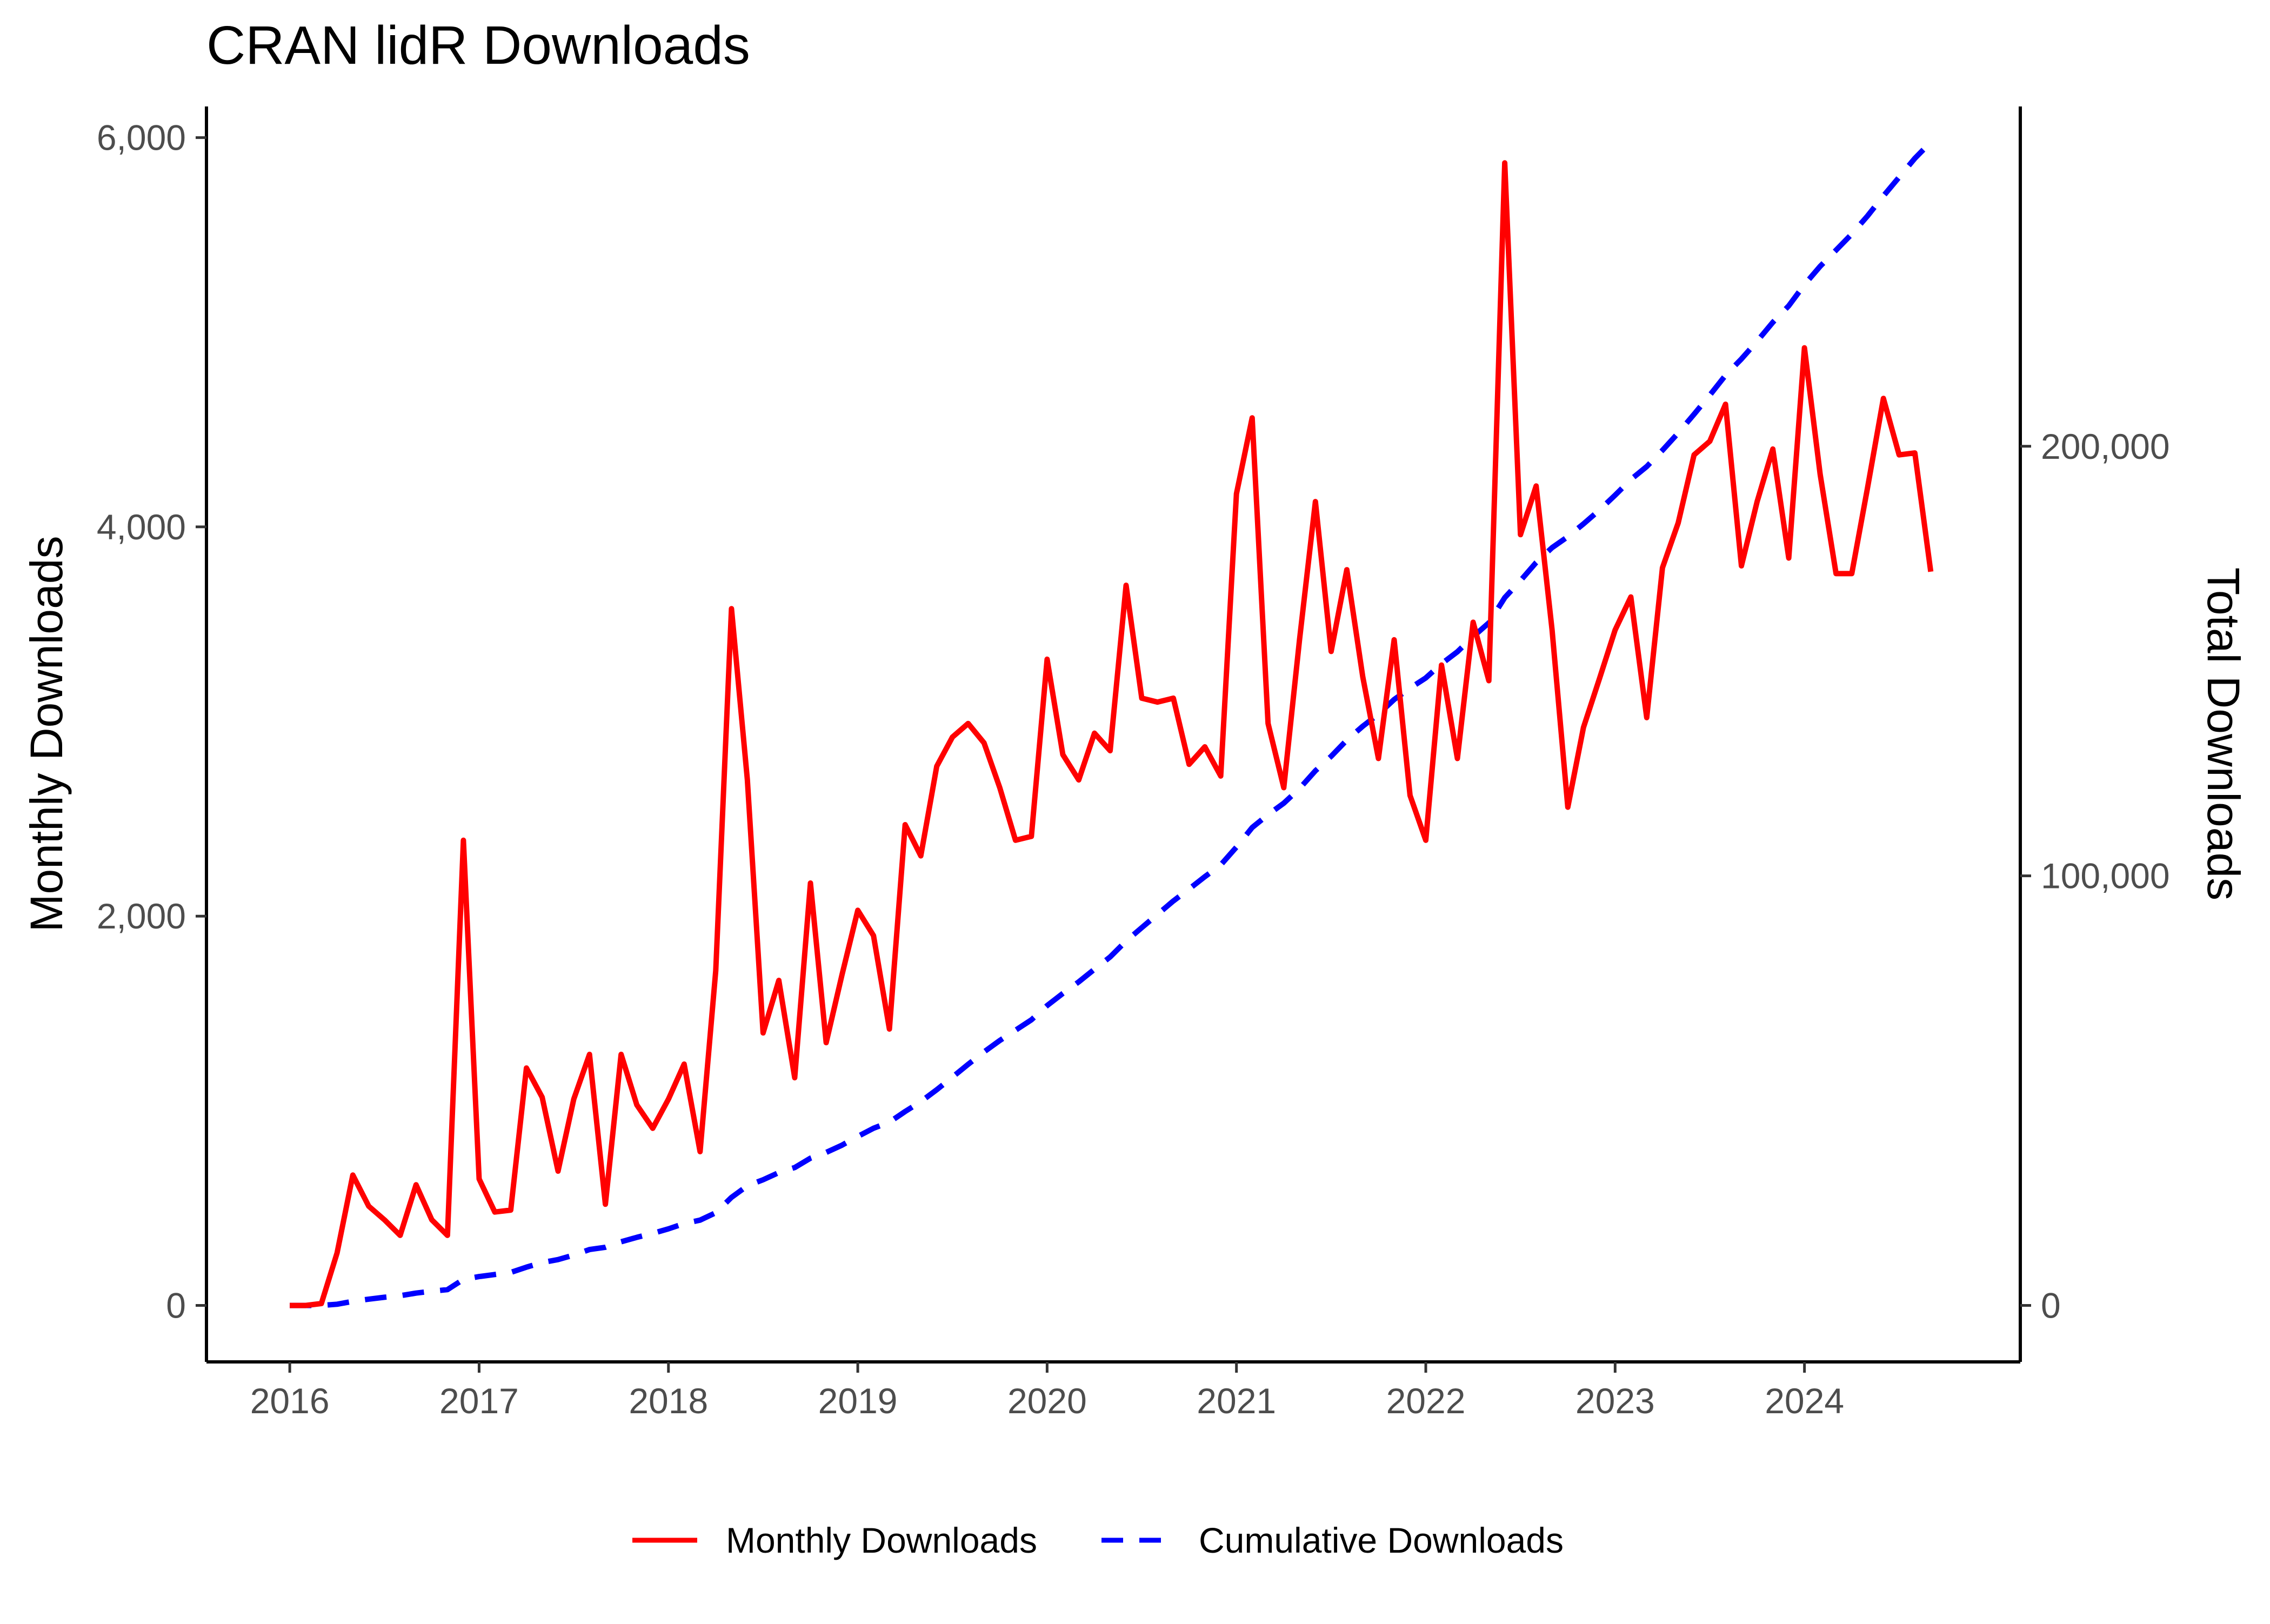 This screenshot has height=1624, width=2270. Describe the element at coordinates (1098, 1540) in the screenshot. I see `legend: Monthly Downloads Cumulative Downloads` at that location.